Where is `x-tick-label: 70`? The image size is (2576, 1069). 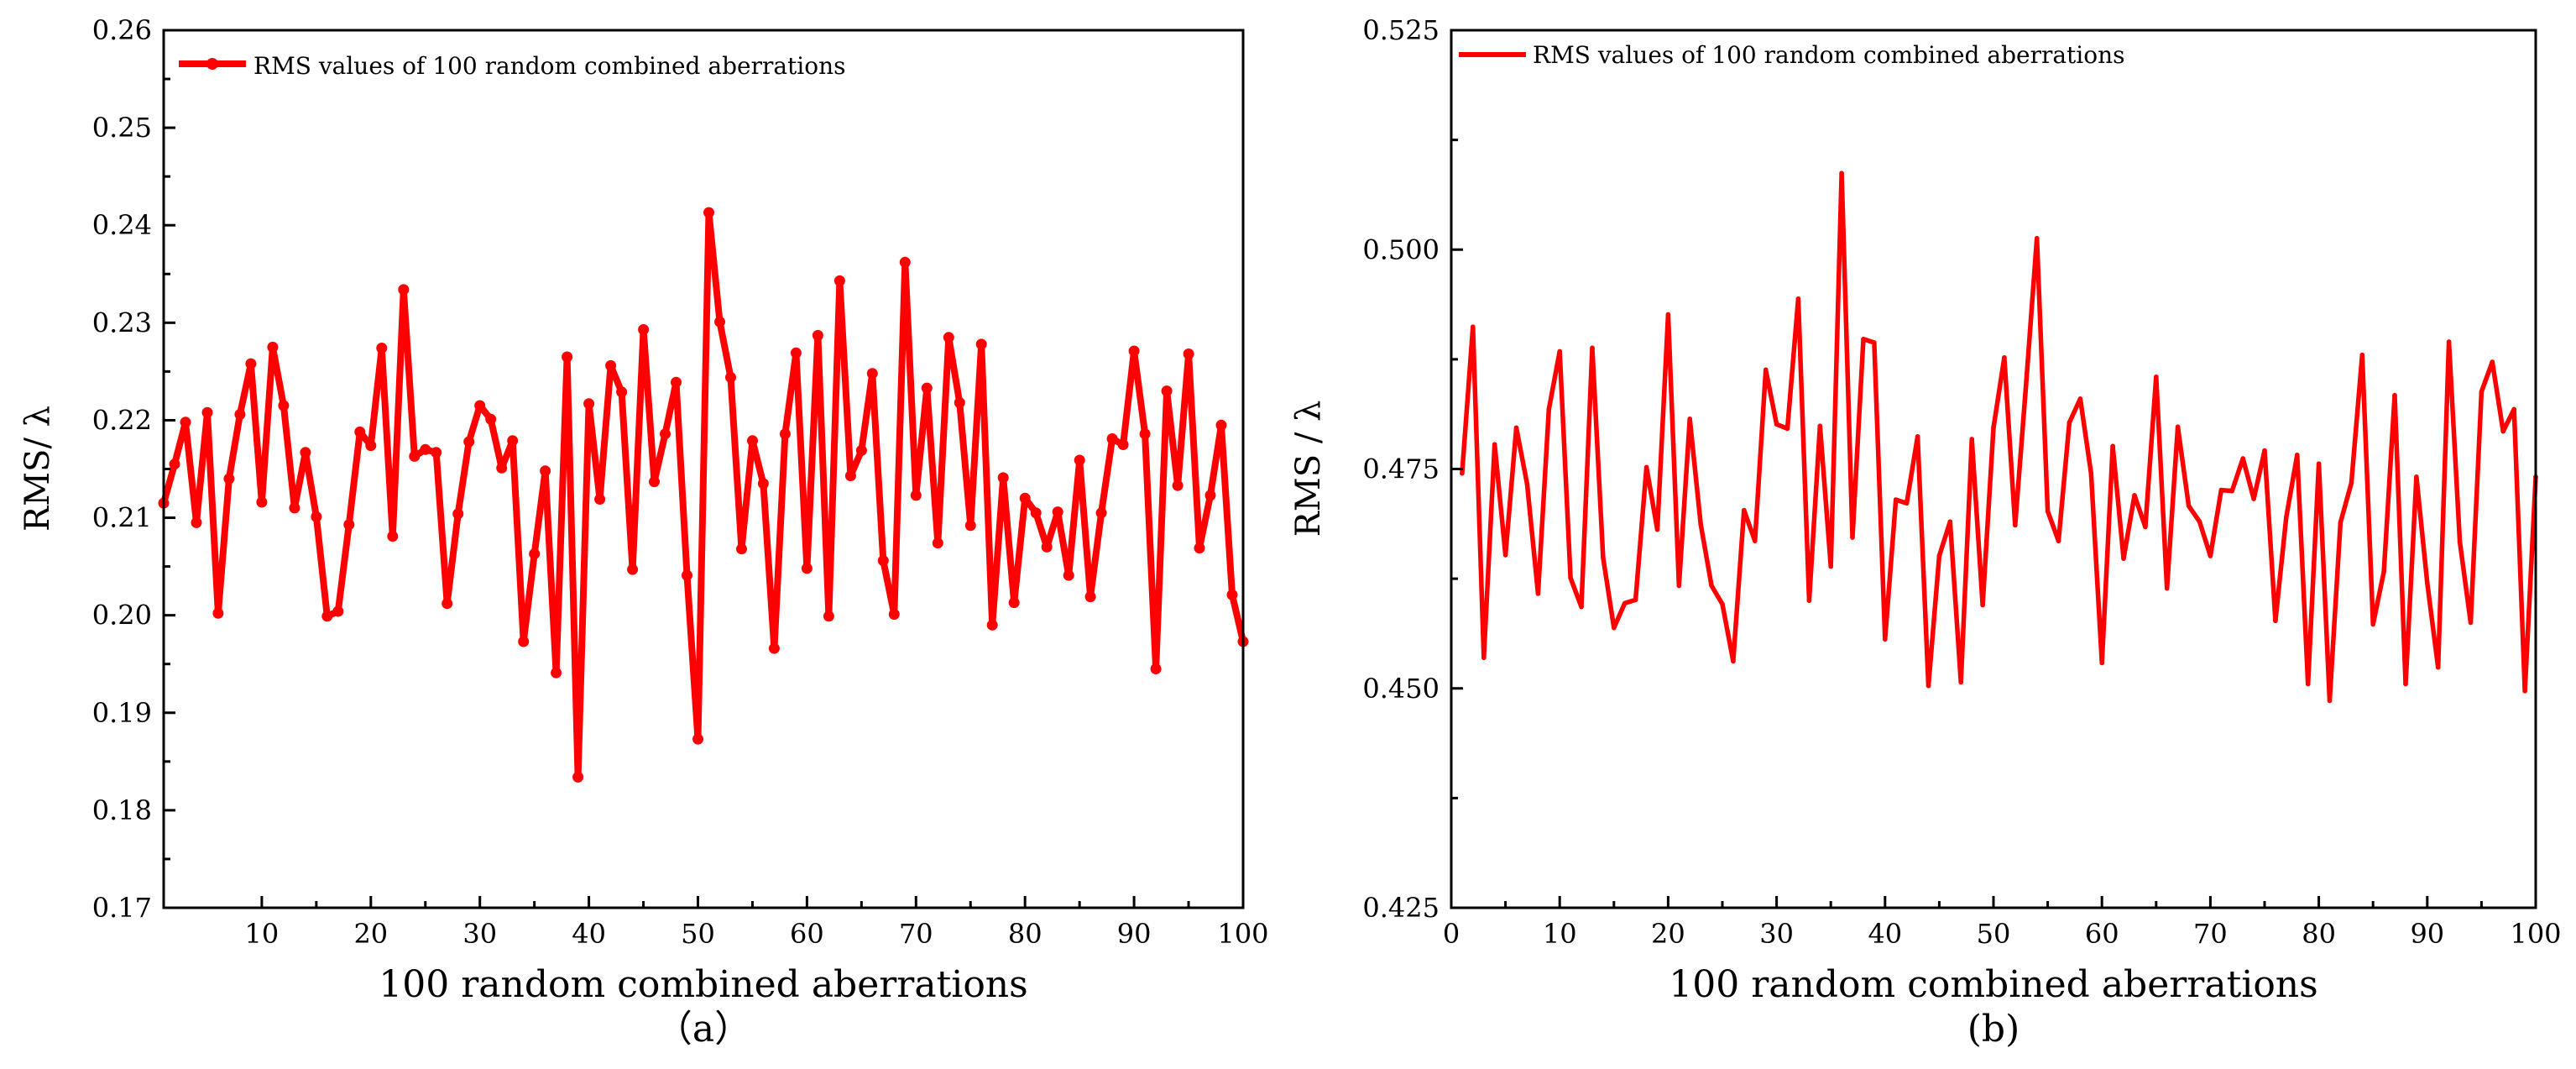
x-tick-label: 70 is located at coordinates (2210, 934).